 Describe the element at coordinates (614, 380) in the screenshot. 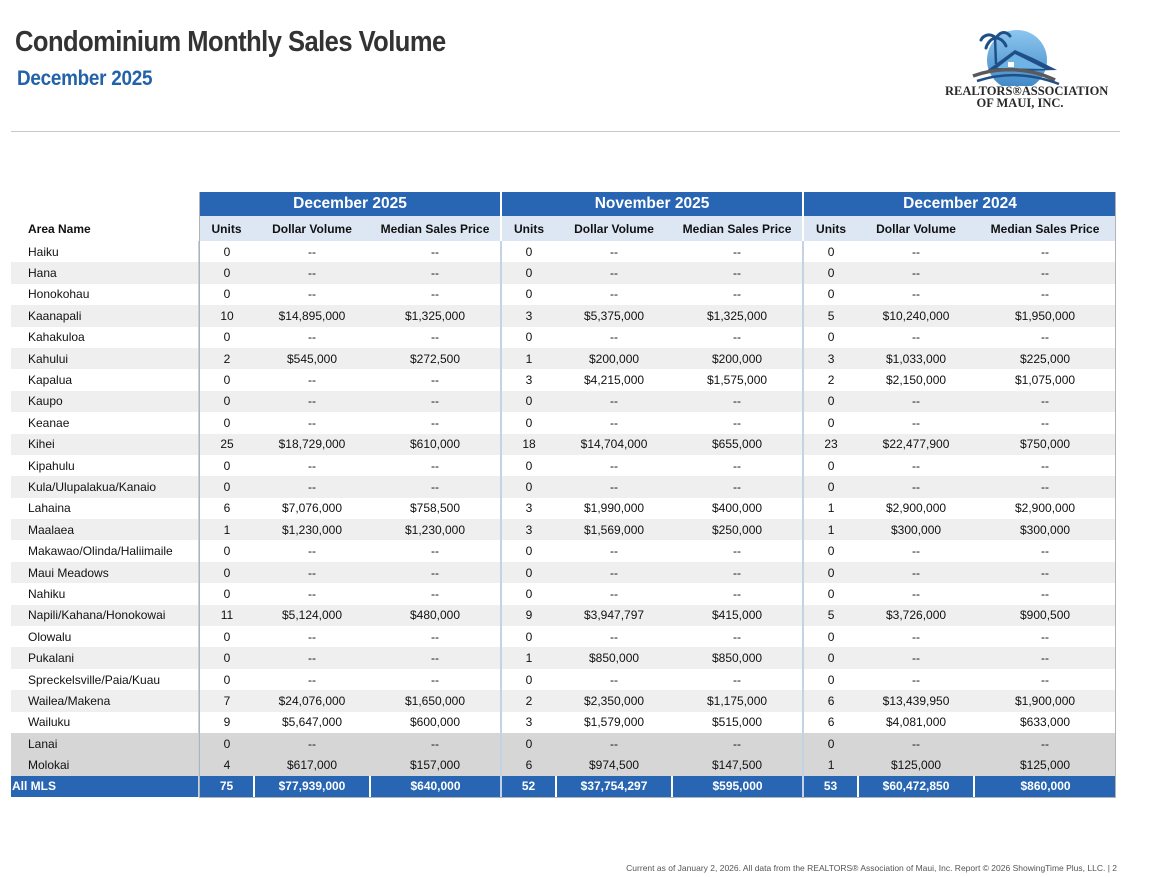

I see `dollar-volume-cell: $4,215,000` at that location.